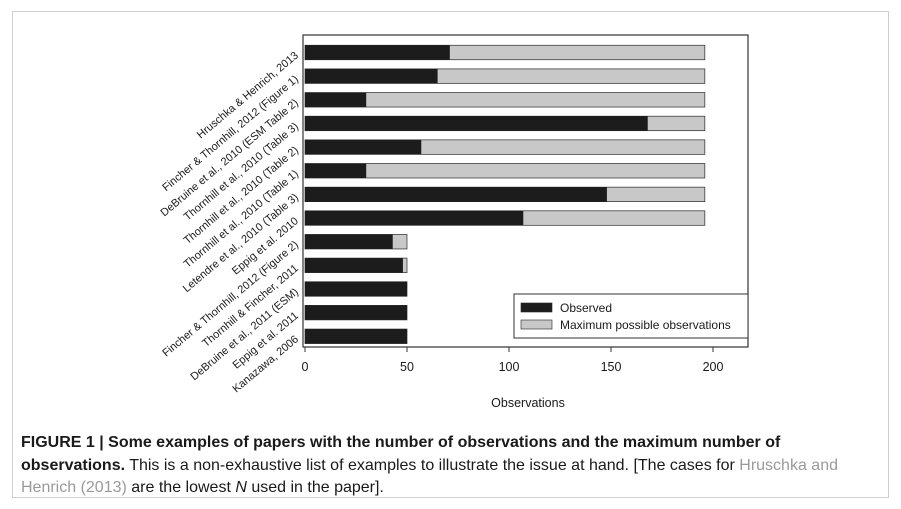 This screenshot has height=509, width=901. I want to click on legend-swatch-observed, so click(536, 307).